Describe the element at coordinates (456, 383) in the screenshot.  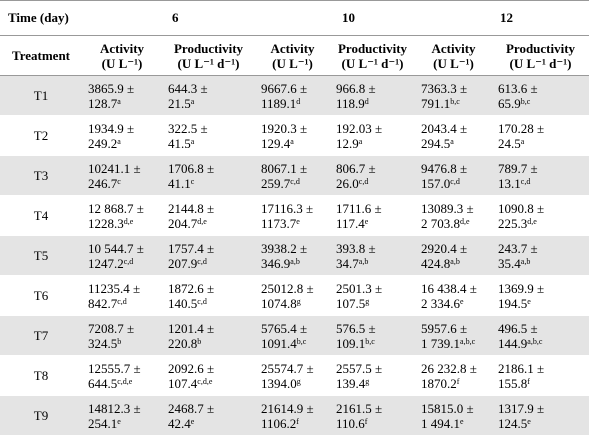
I see `error-line: 1870.2f` at that location.